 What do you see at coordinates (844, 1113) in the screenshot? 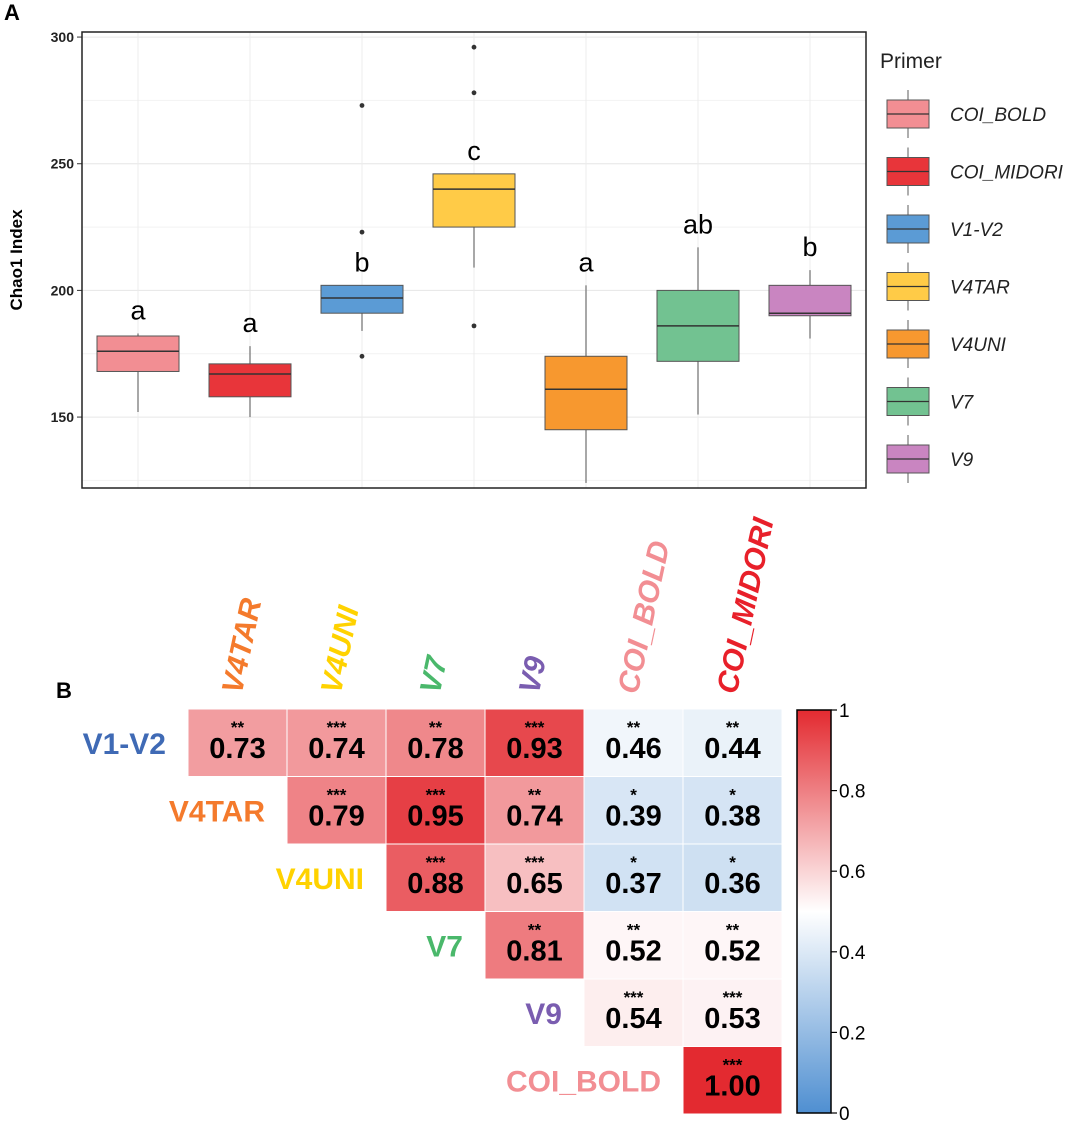
I see `colorbar-tick-label: 0` at bounding box center [844, 1113].